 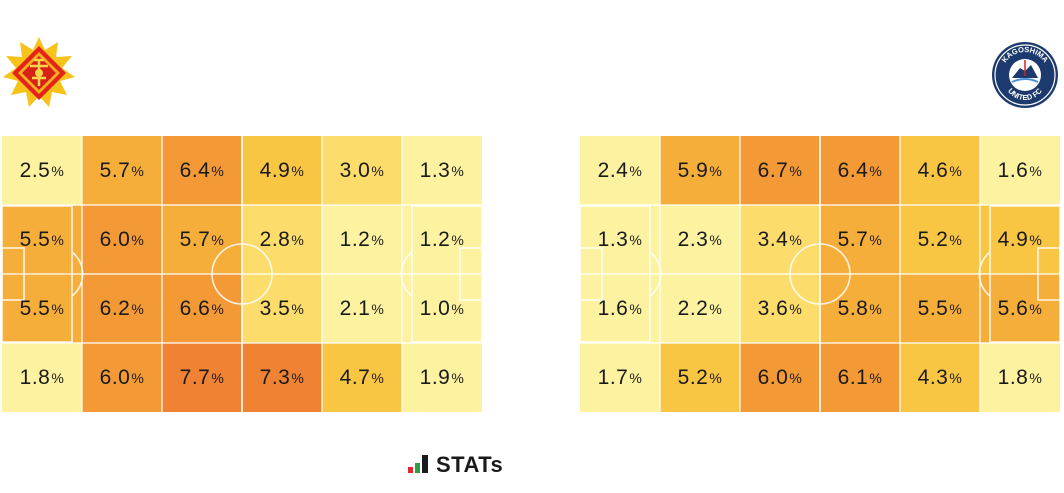 What do you see at coordinates (853, 170) in the screenshot?
I see `value-number: 6.4` at bounding box center [853, 170].